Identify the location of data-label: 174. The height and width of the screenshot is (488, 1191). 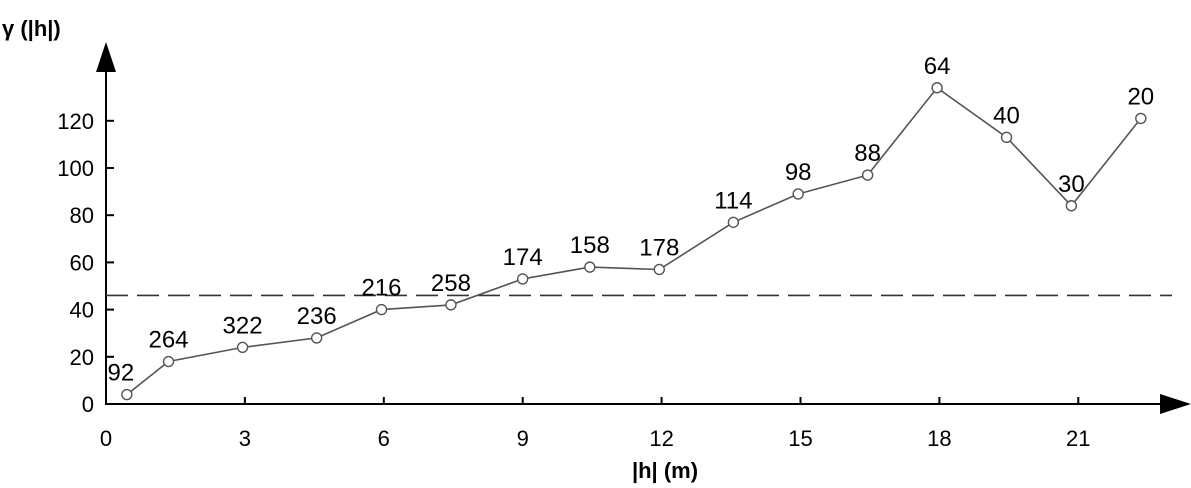
(523, 257).